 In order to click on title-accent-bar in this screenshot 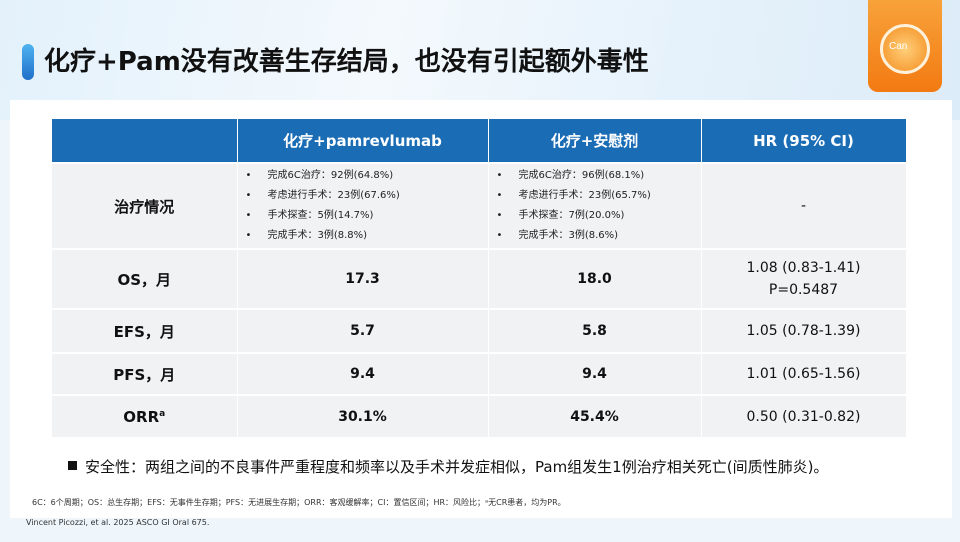, I will do `click(28, 62)`.